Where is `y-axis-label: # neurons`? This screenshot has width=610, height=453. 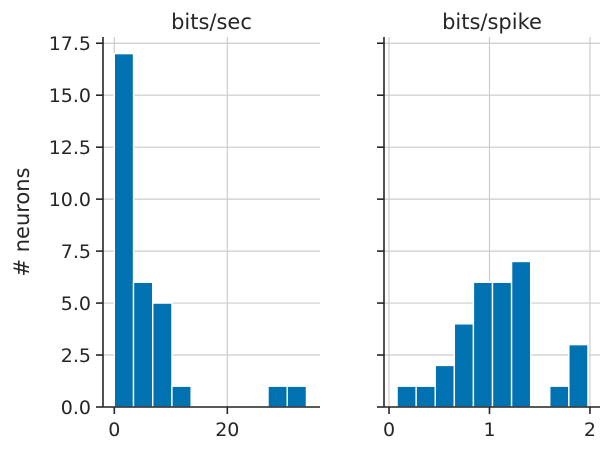 y-axis-label: # neurons is located at coordinates (22, 221).